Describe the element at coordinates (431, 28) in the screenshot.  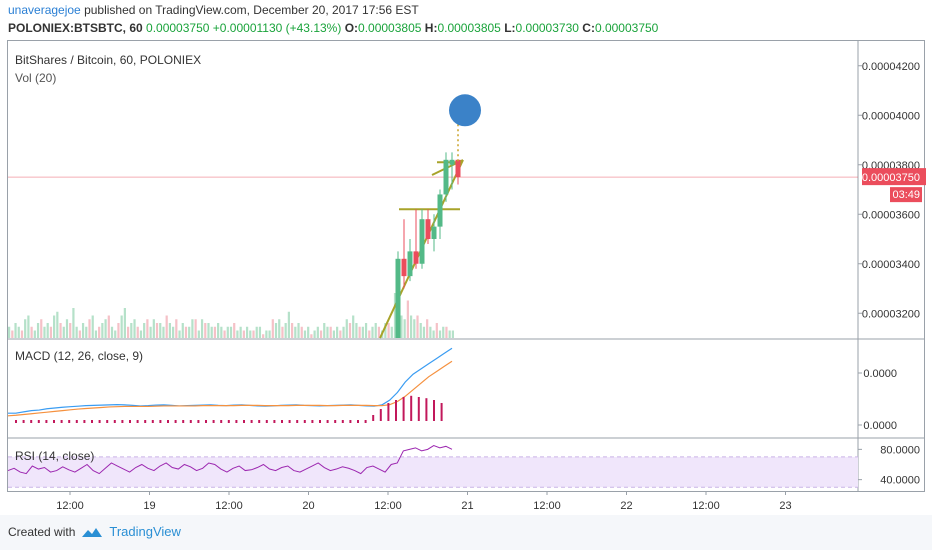
I see `high-label: H:` at that location.